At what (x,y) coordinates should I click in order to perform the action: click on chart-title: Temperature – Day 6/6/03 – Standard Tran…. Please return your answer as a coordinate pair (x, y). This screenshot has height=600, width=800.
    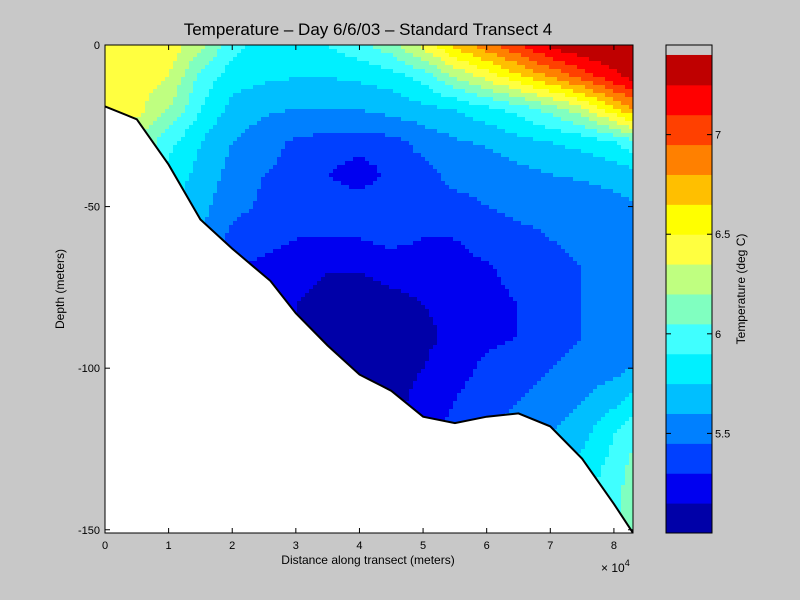
    Looking at the image, I should click on (368, 29).